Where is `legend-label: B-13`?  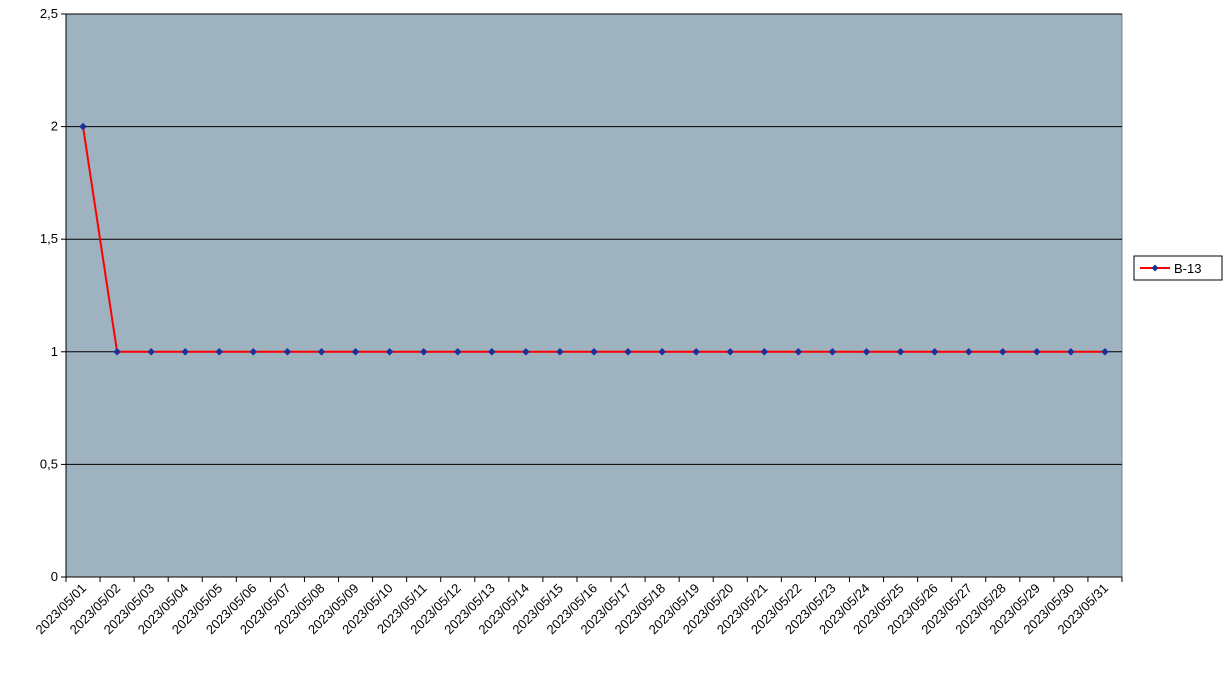 legend-label: B-13 is located at coordinates (1187, 268).